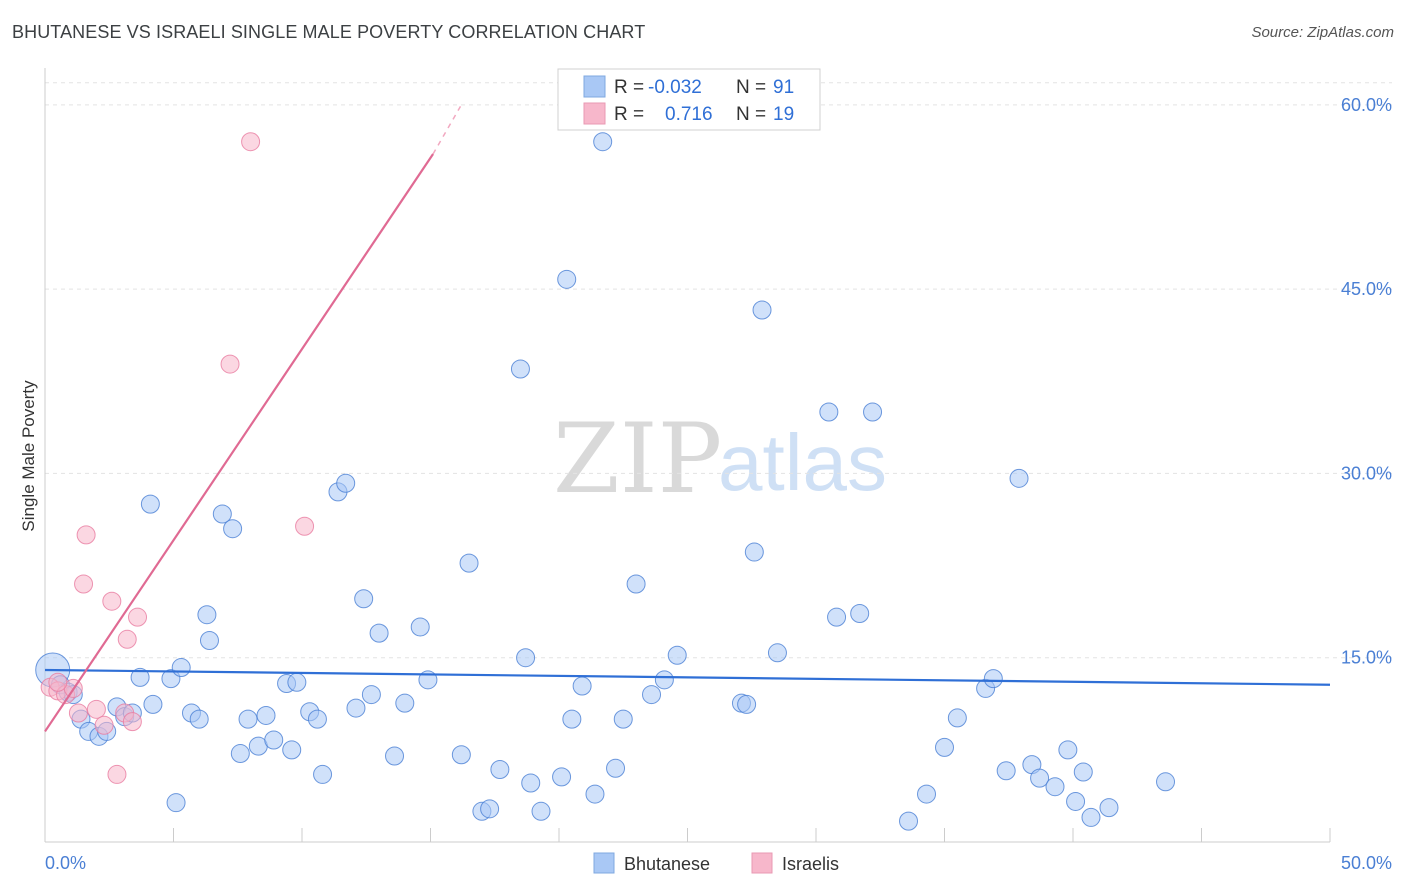 The width and height of the screenshot is (1406, 892). I want to click on bhutanese-trend-line, so click(687, 677).